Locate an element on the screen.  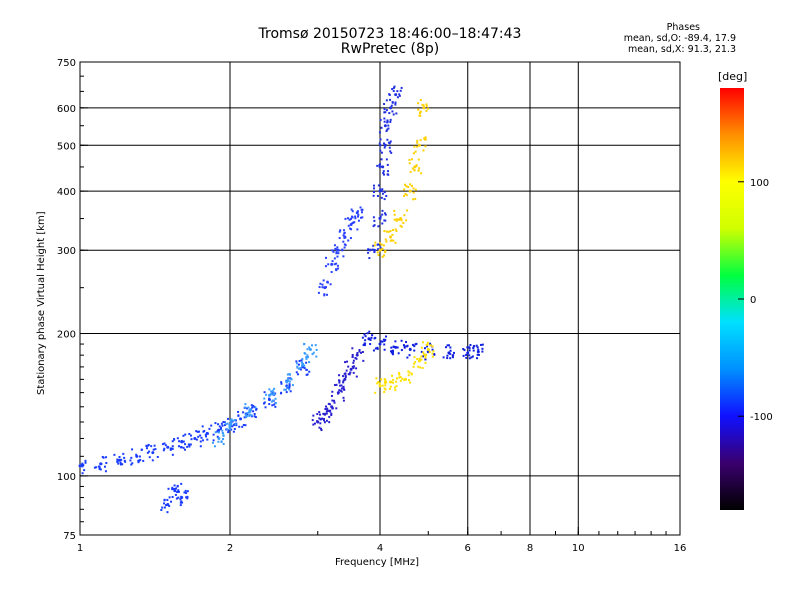
y-tick-label: 750 is located at coordinates (66, 63).